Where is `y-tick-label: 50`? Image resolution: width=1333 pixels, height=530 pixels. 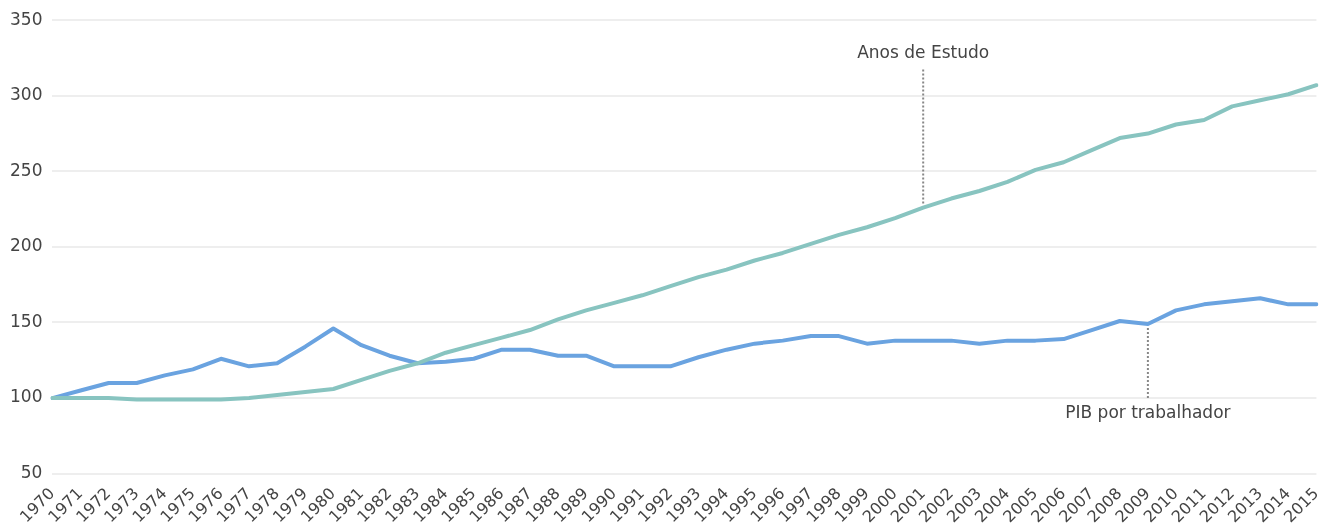 y-tick-label: 50 is located at coordinates (31, 472).